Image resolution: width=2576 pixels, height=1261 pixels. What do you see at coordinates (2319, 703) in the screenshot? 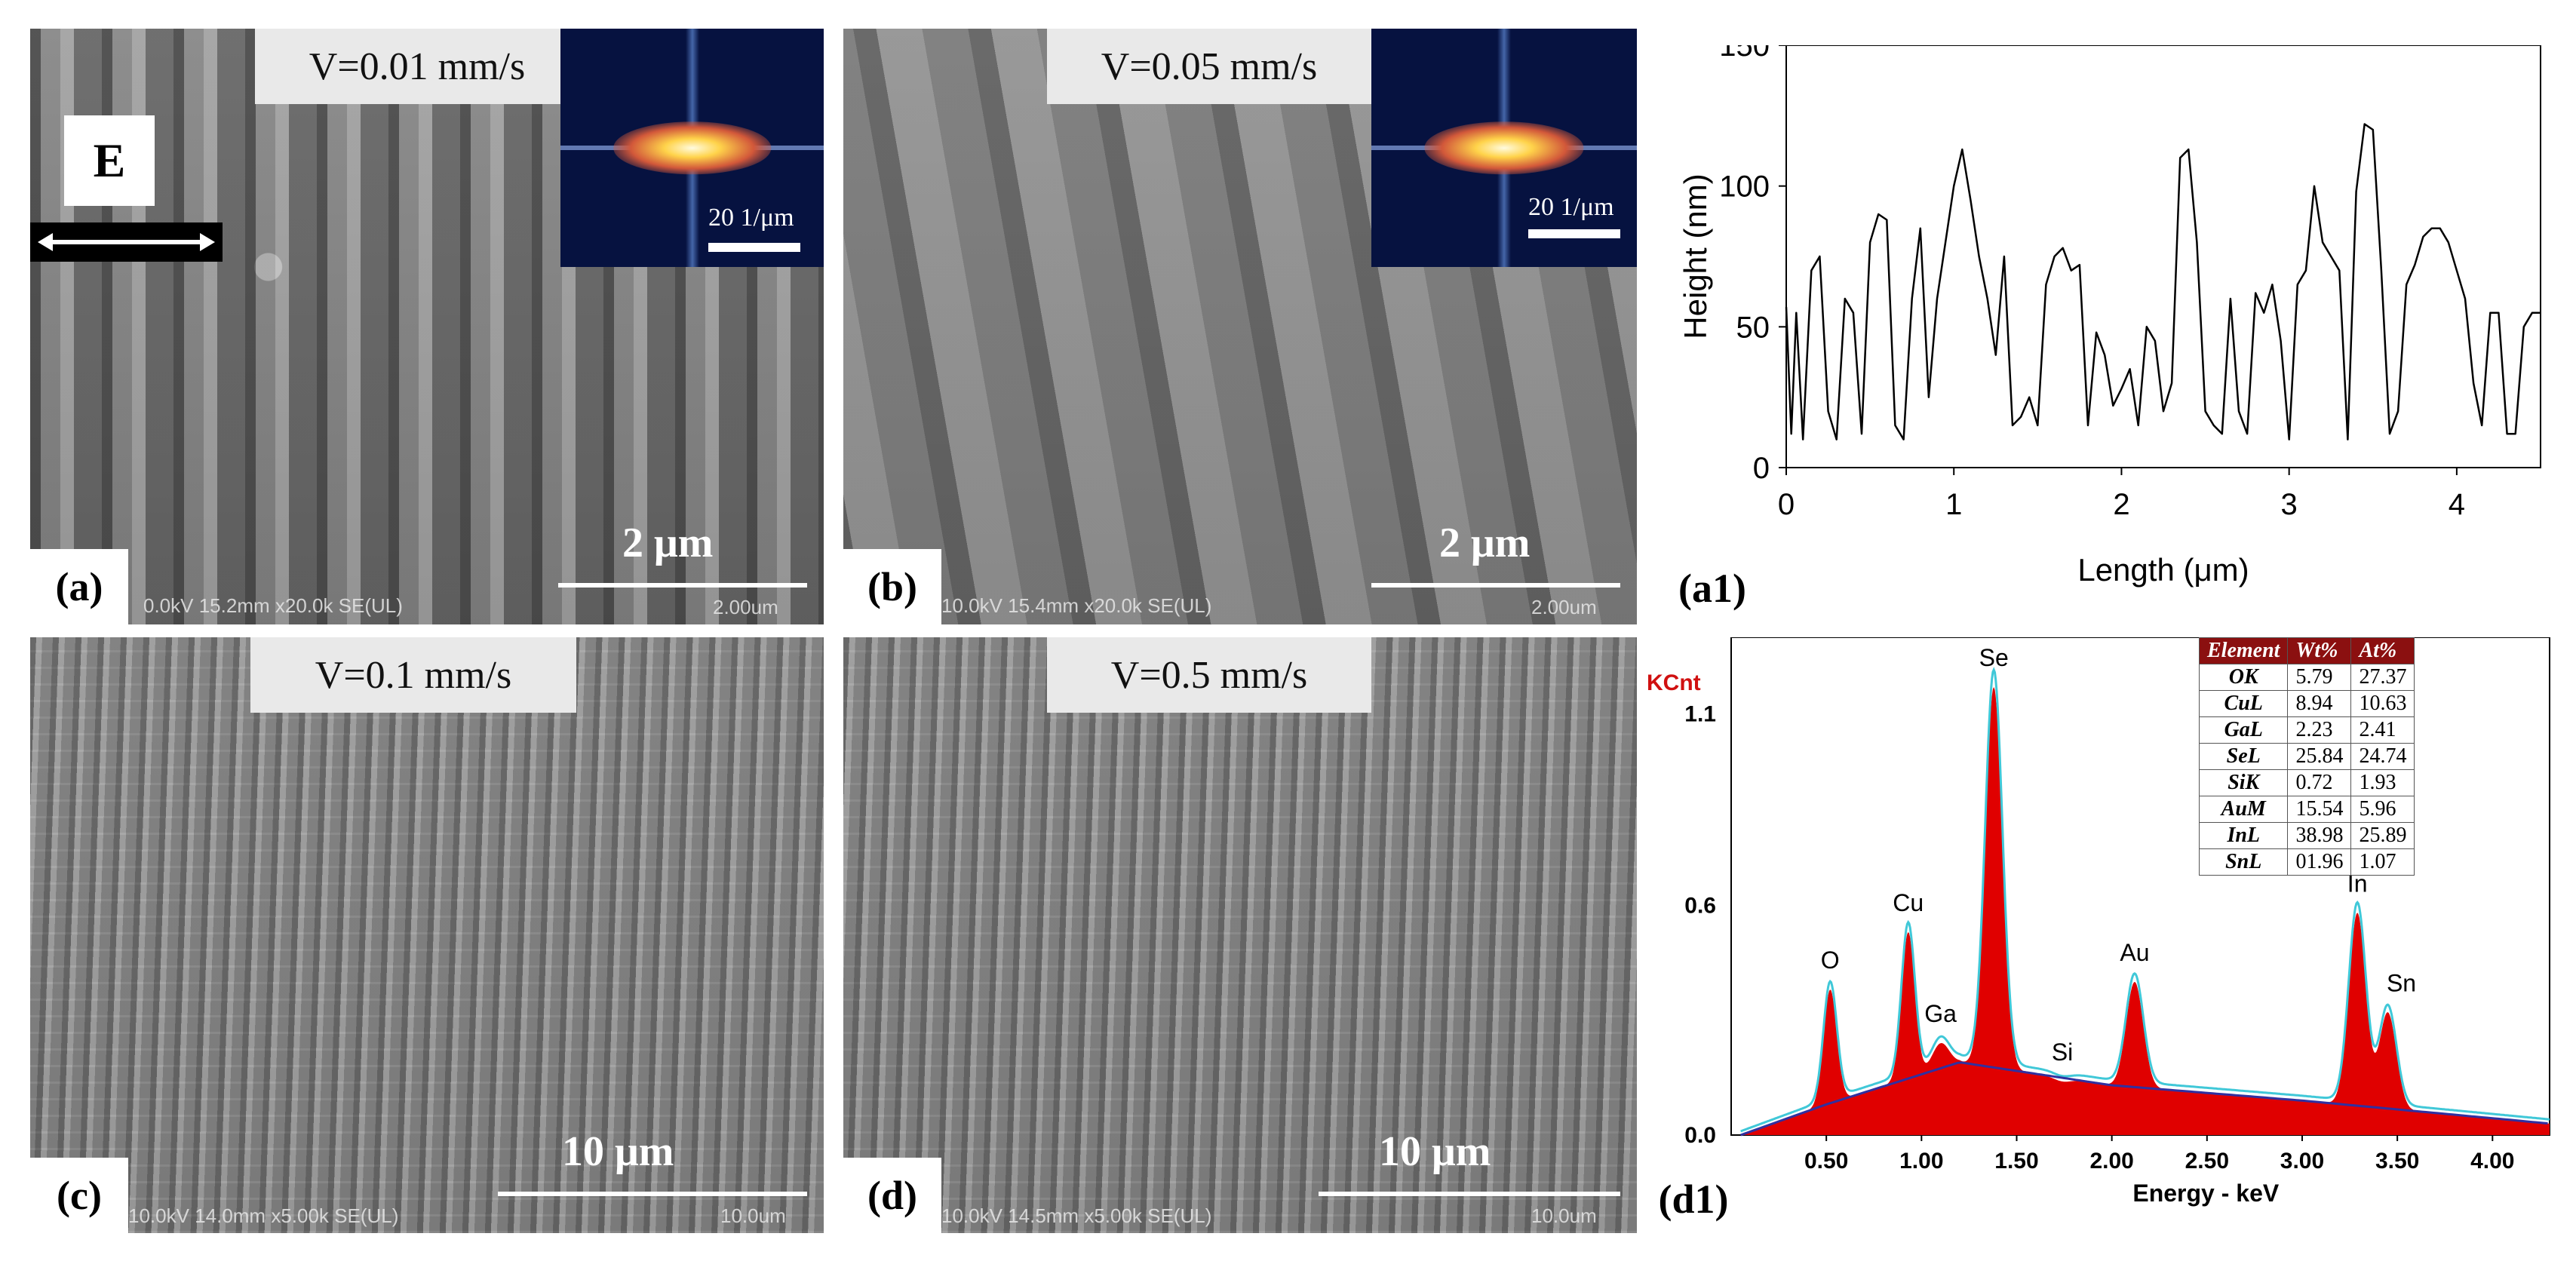
I see `eds-wt-cell: 8.94` at bounding box center [2319, 703].